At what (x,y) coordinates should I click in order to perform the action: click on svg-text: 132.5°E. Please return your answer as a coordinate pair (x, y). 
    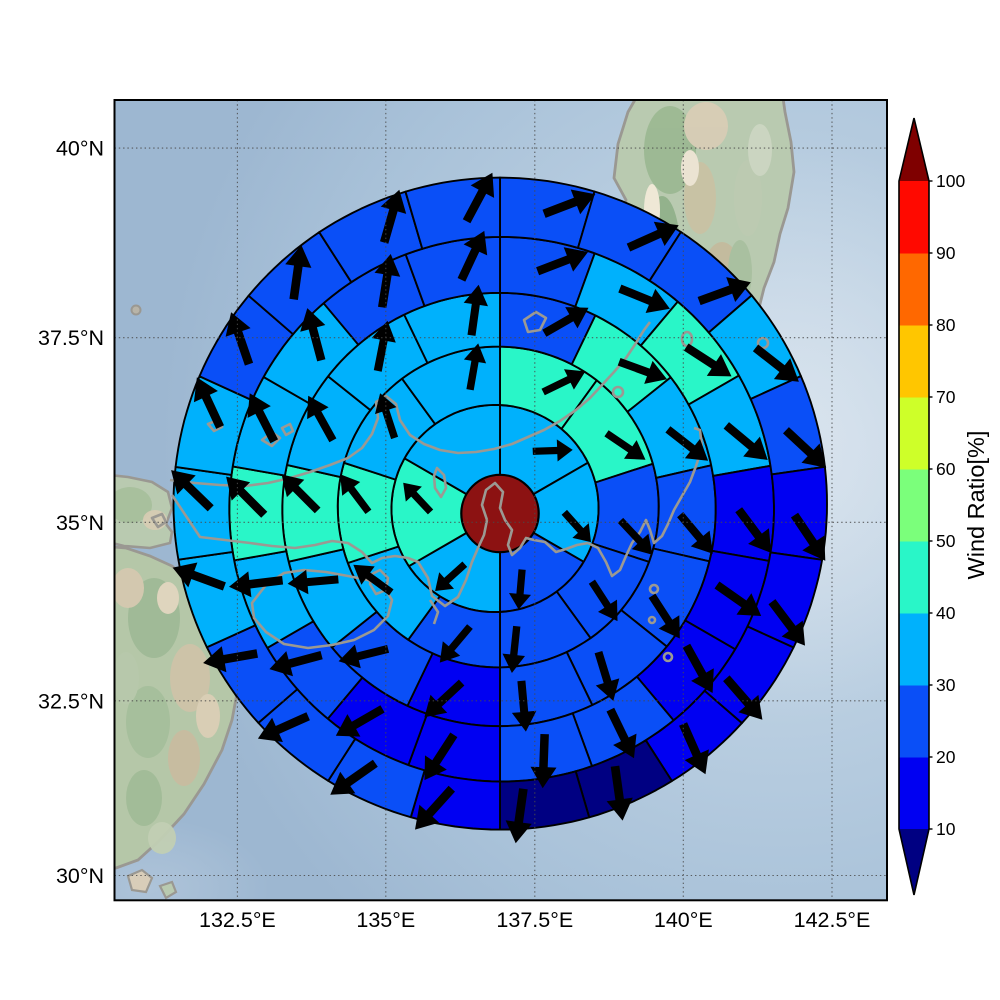
    Looking at the image, I should click on (237, 920).